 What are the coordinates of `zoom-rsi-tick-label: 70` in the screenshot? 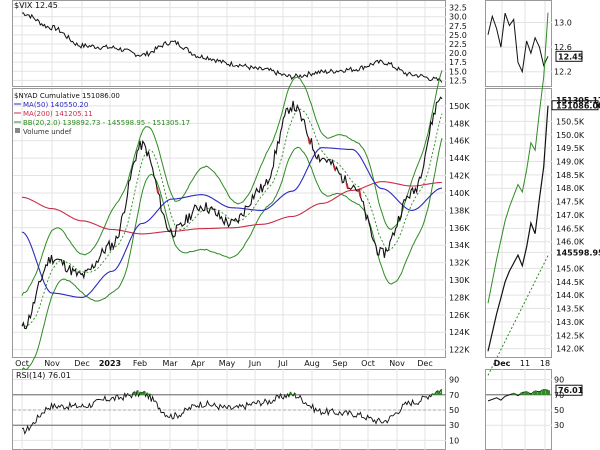 It's located at (559, 395).